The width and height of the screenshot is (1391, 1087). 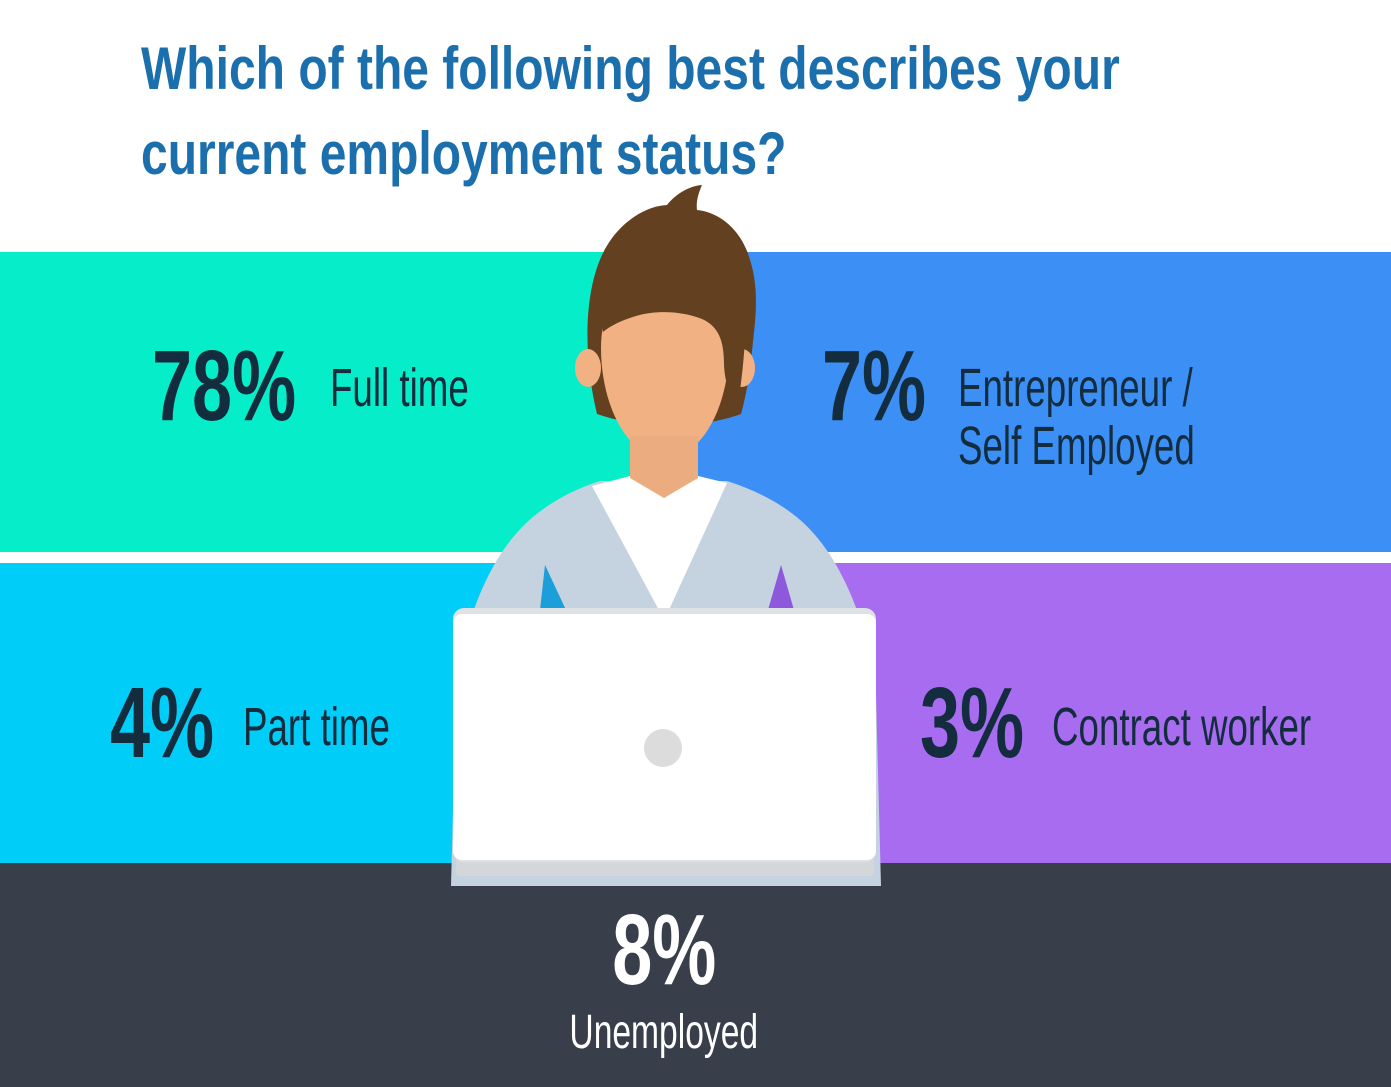 I want to click on neck-front, so click(x=664, y=467).